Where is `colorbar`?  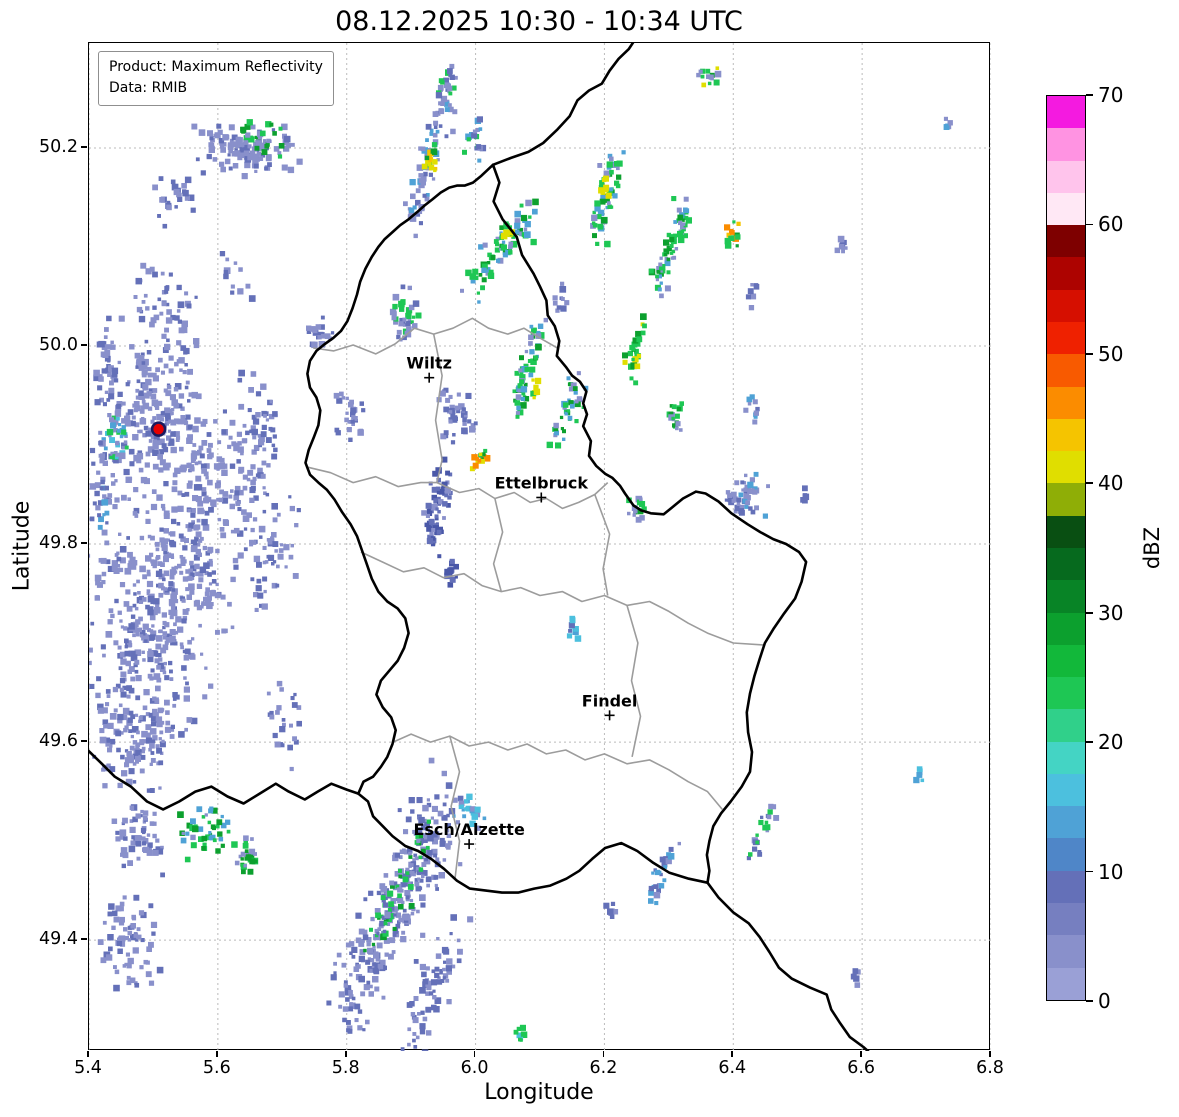
colorbar is located at coordinates (1066, 548).